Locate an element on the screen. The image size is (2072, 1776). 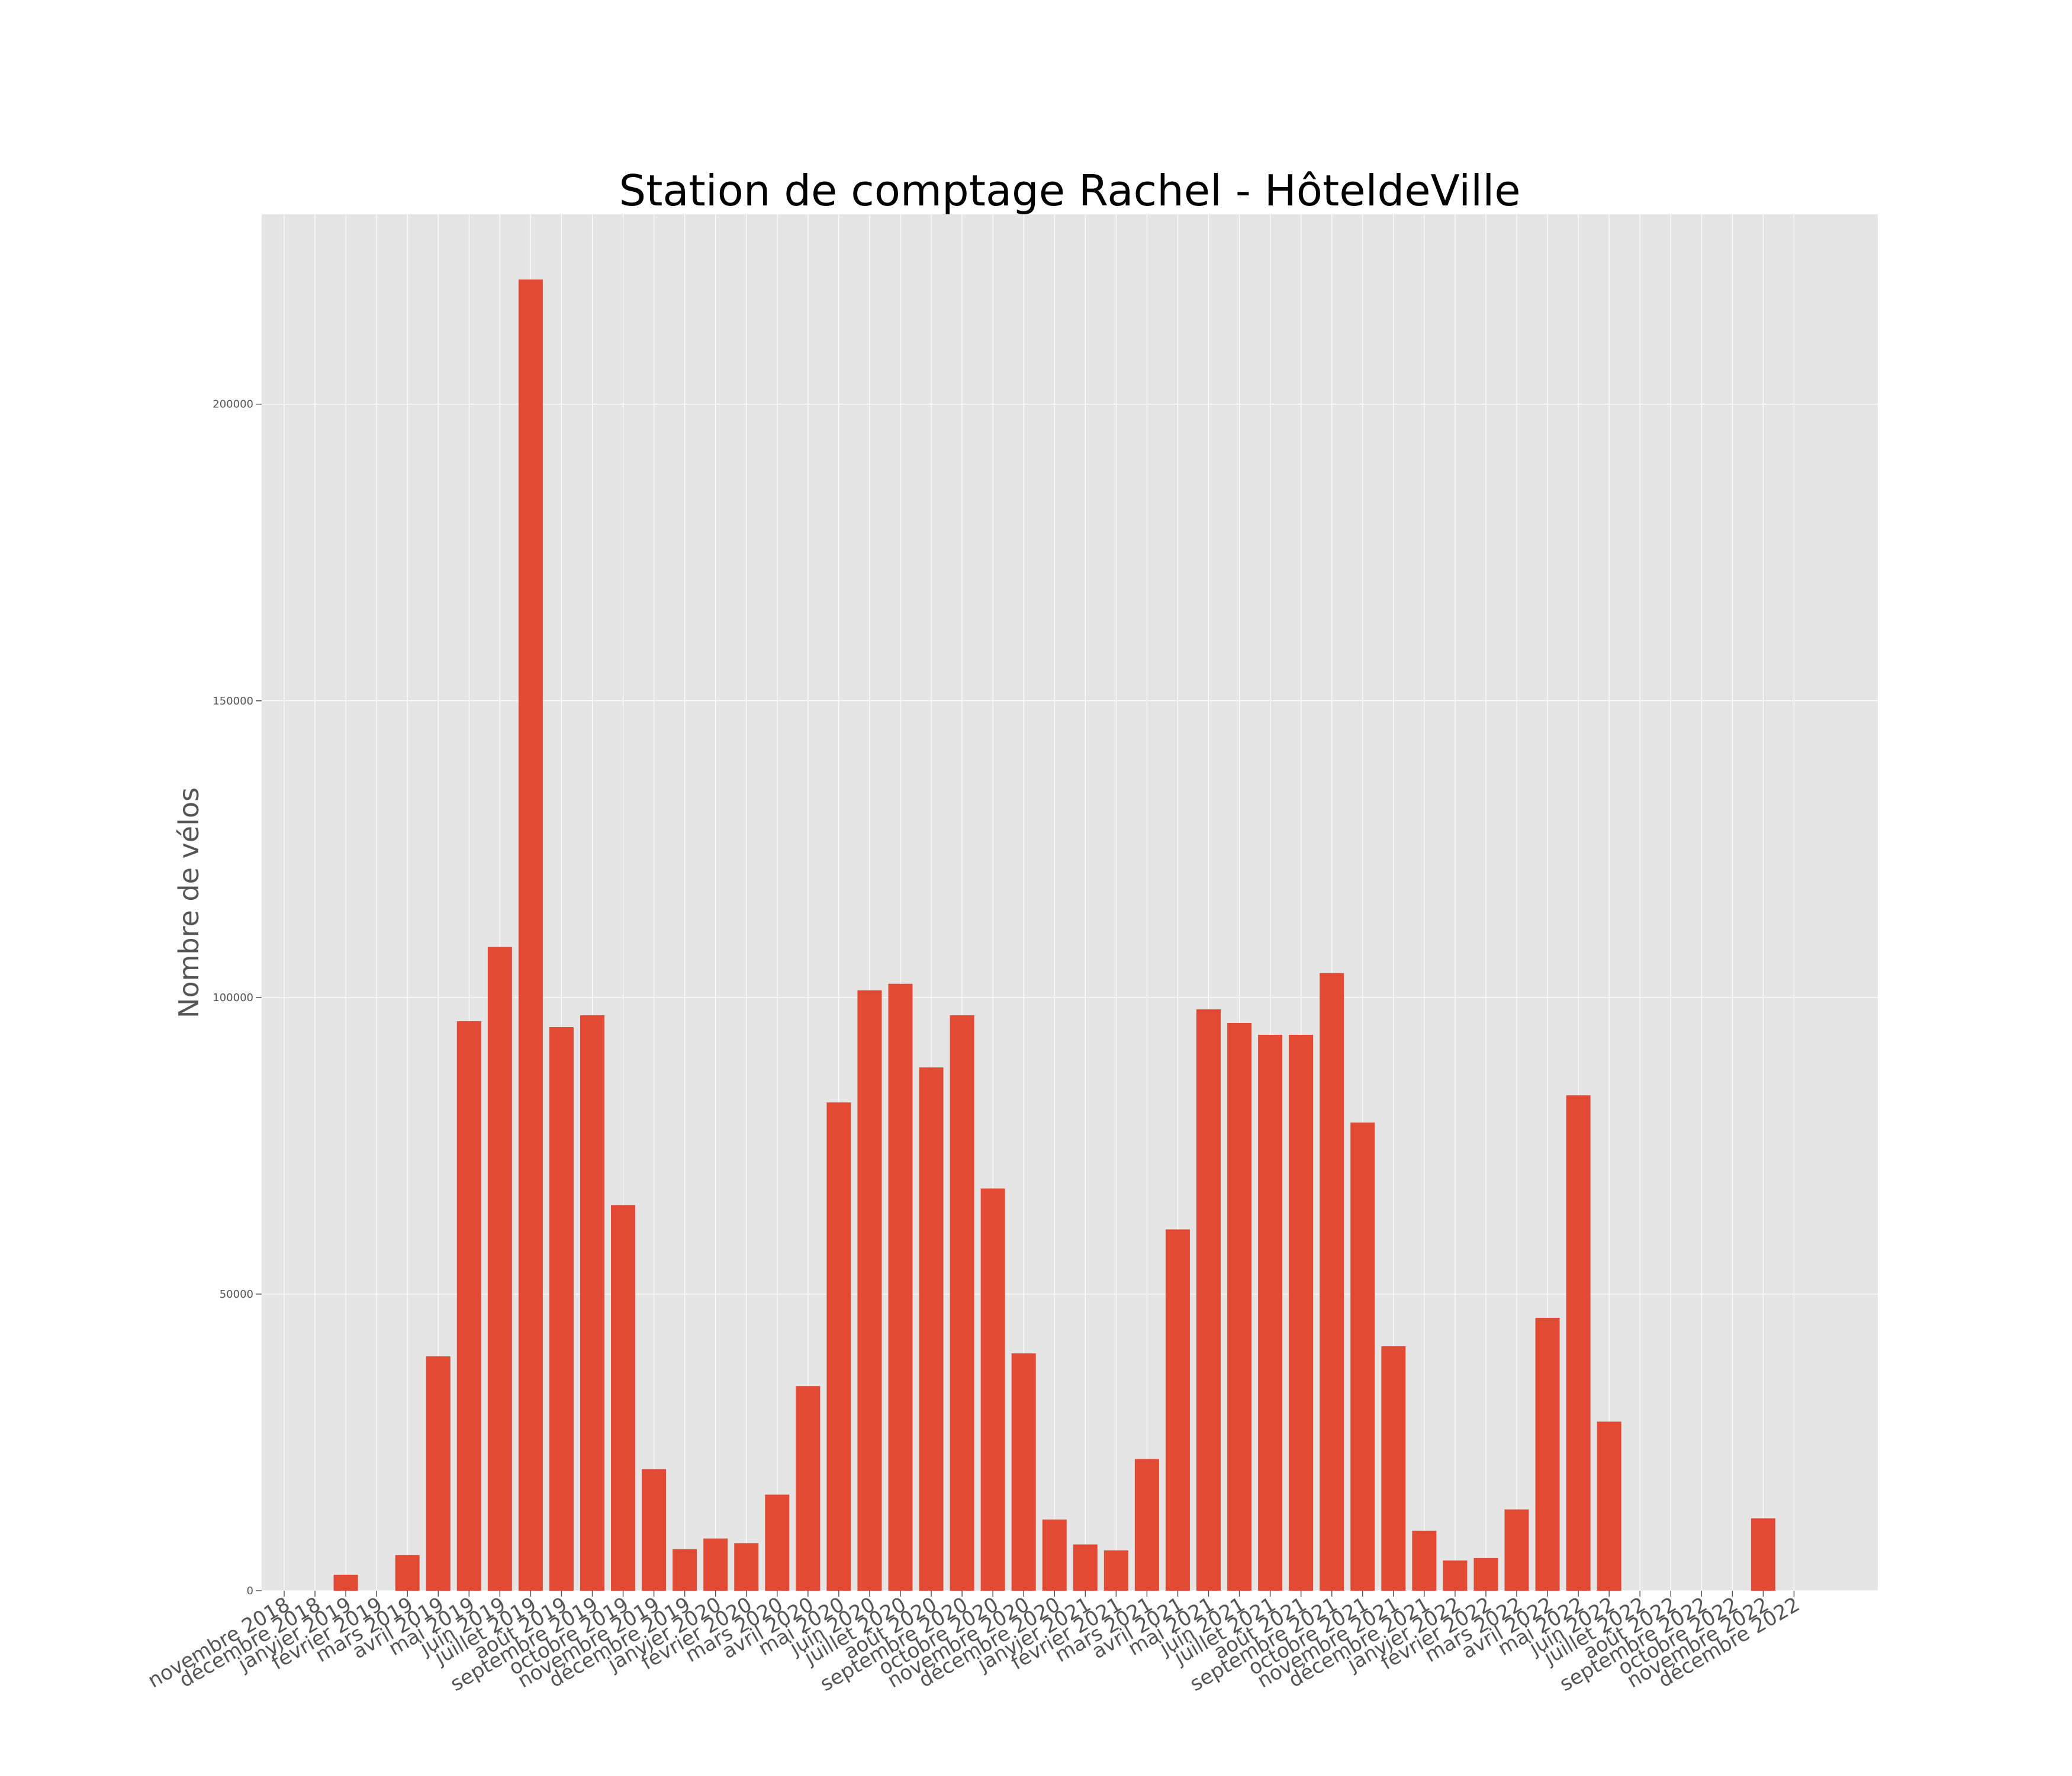
y-tick-label: 150000 is located at coordinates (233, 701).